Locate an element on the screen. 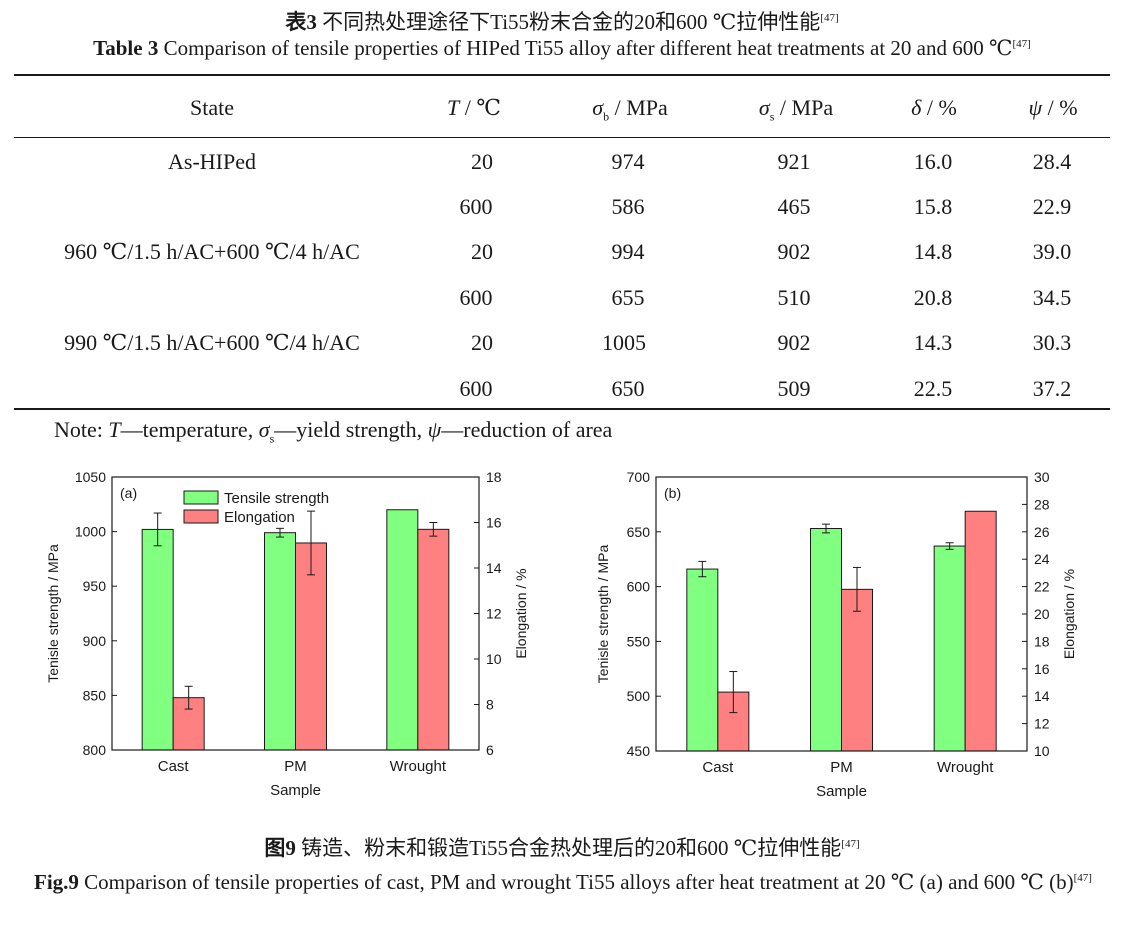 This screenshot has width=1124, height=931. figure-caption-cn-text: 铸造、粉末和锻造Ti55合金热处理后的20和600 ℃拉伸性能 is located at coordinates (571, 848).